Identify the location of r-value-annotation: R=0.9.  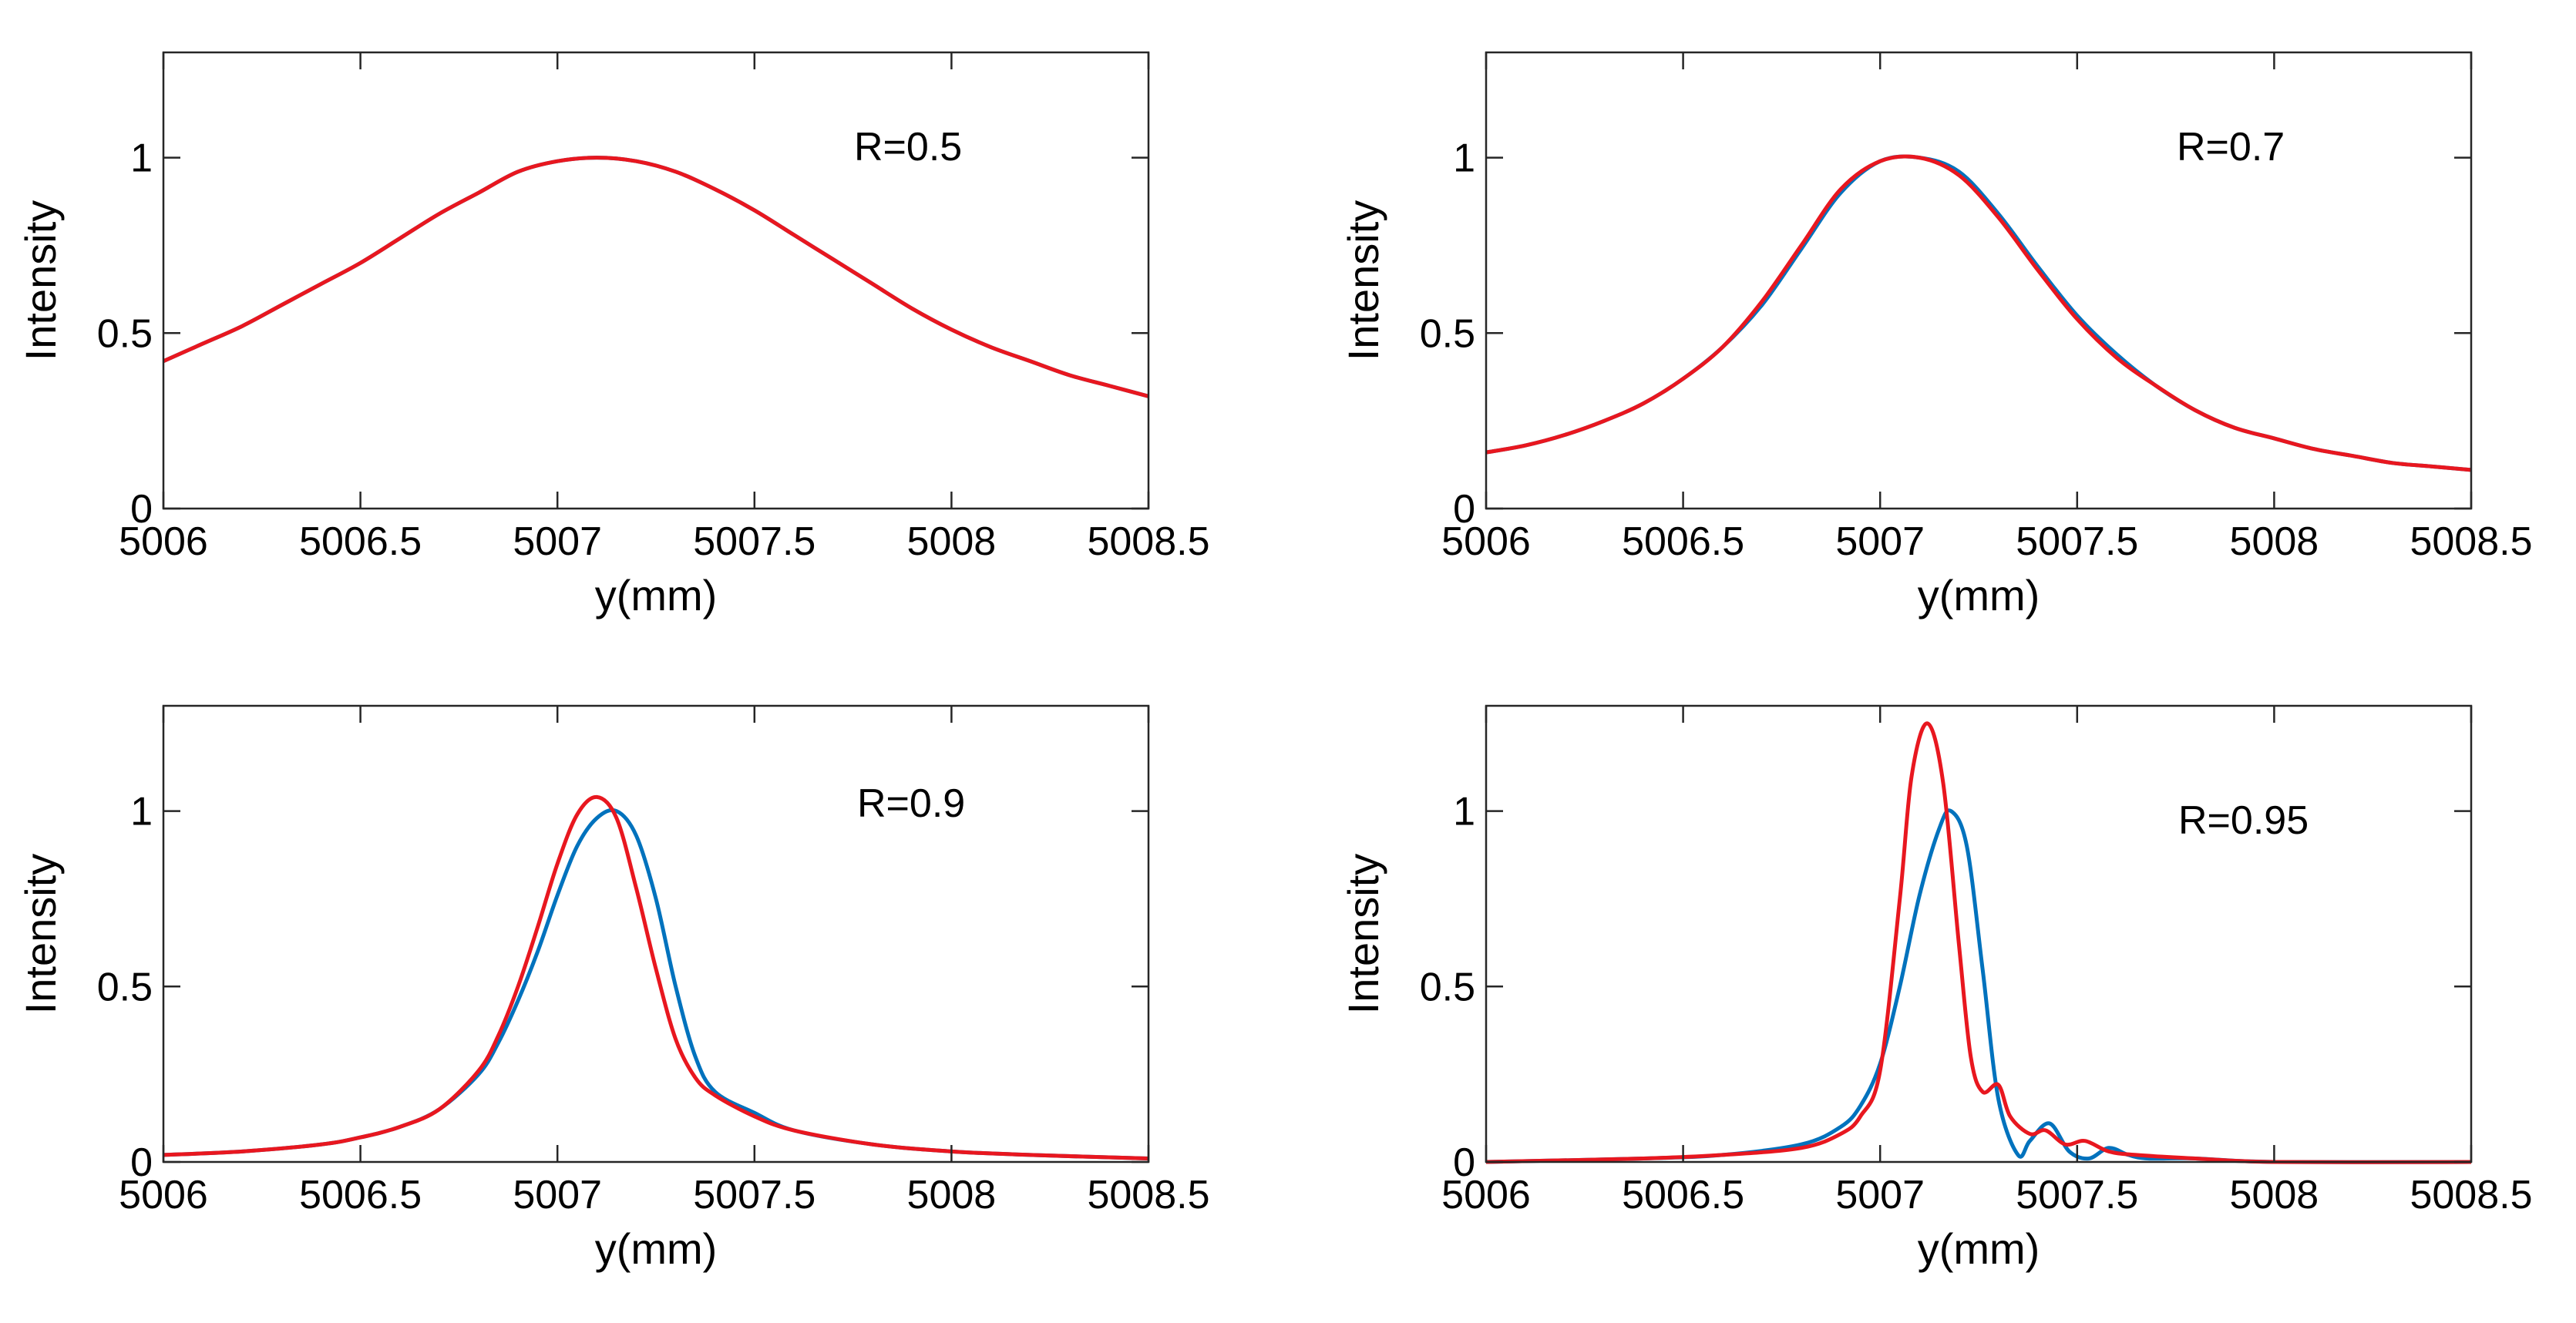
(911, 803).